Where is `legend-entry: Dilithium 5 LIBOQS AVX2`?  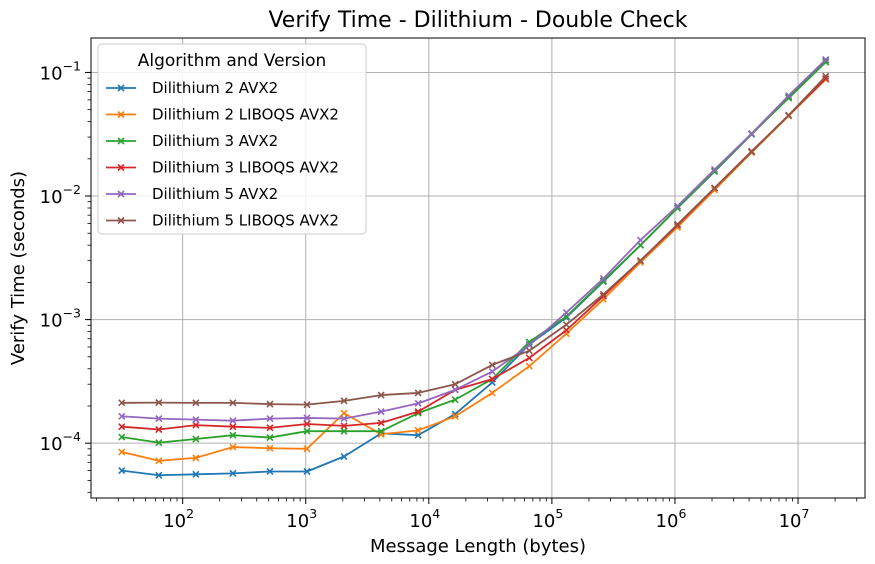
legend-entry: Dilithium 5 LIBOQS AVX2 is located at coordinates (222, 221).